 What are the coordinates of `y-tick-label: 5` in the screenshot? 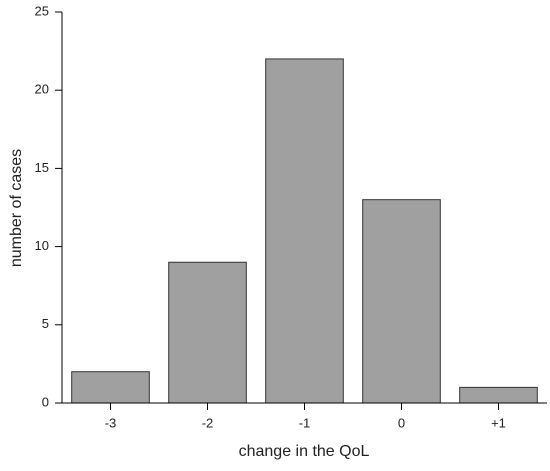 It's located at (45, 323).